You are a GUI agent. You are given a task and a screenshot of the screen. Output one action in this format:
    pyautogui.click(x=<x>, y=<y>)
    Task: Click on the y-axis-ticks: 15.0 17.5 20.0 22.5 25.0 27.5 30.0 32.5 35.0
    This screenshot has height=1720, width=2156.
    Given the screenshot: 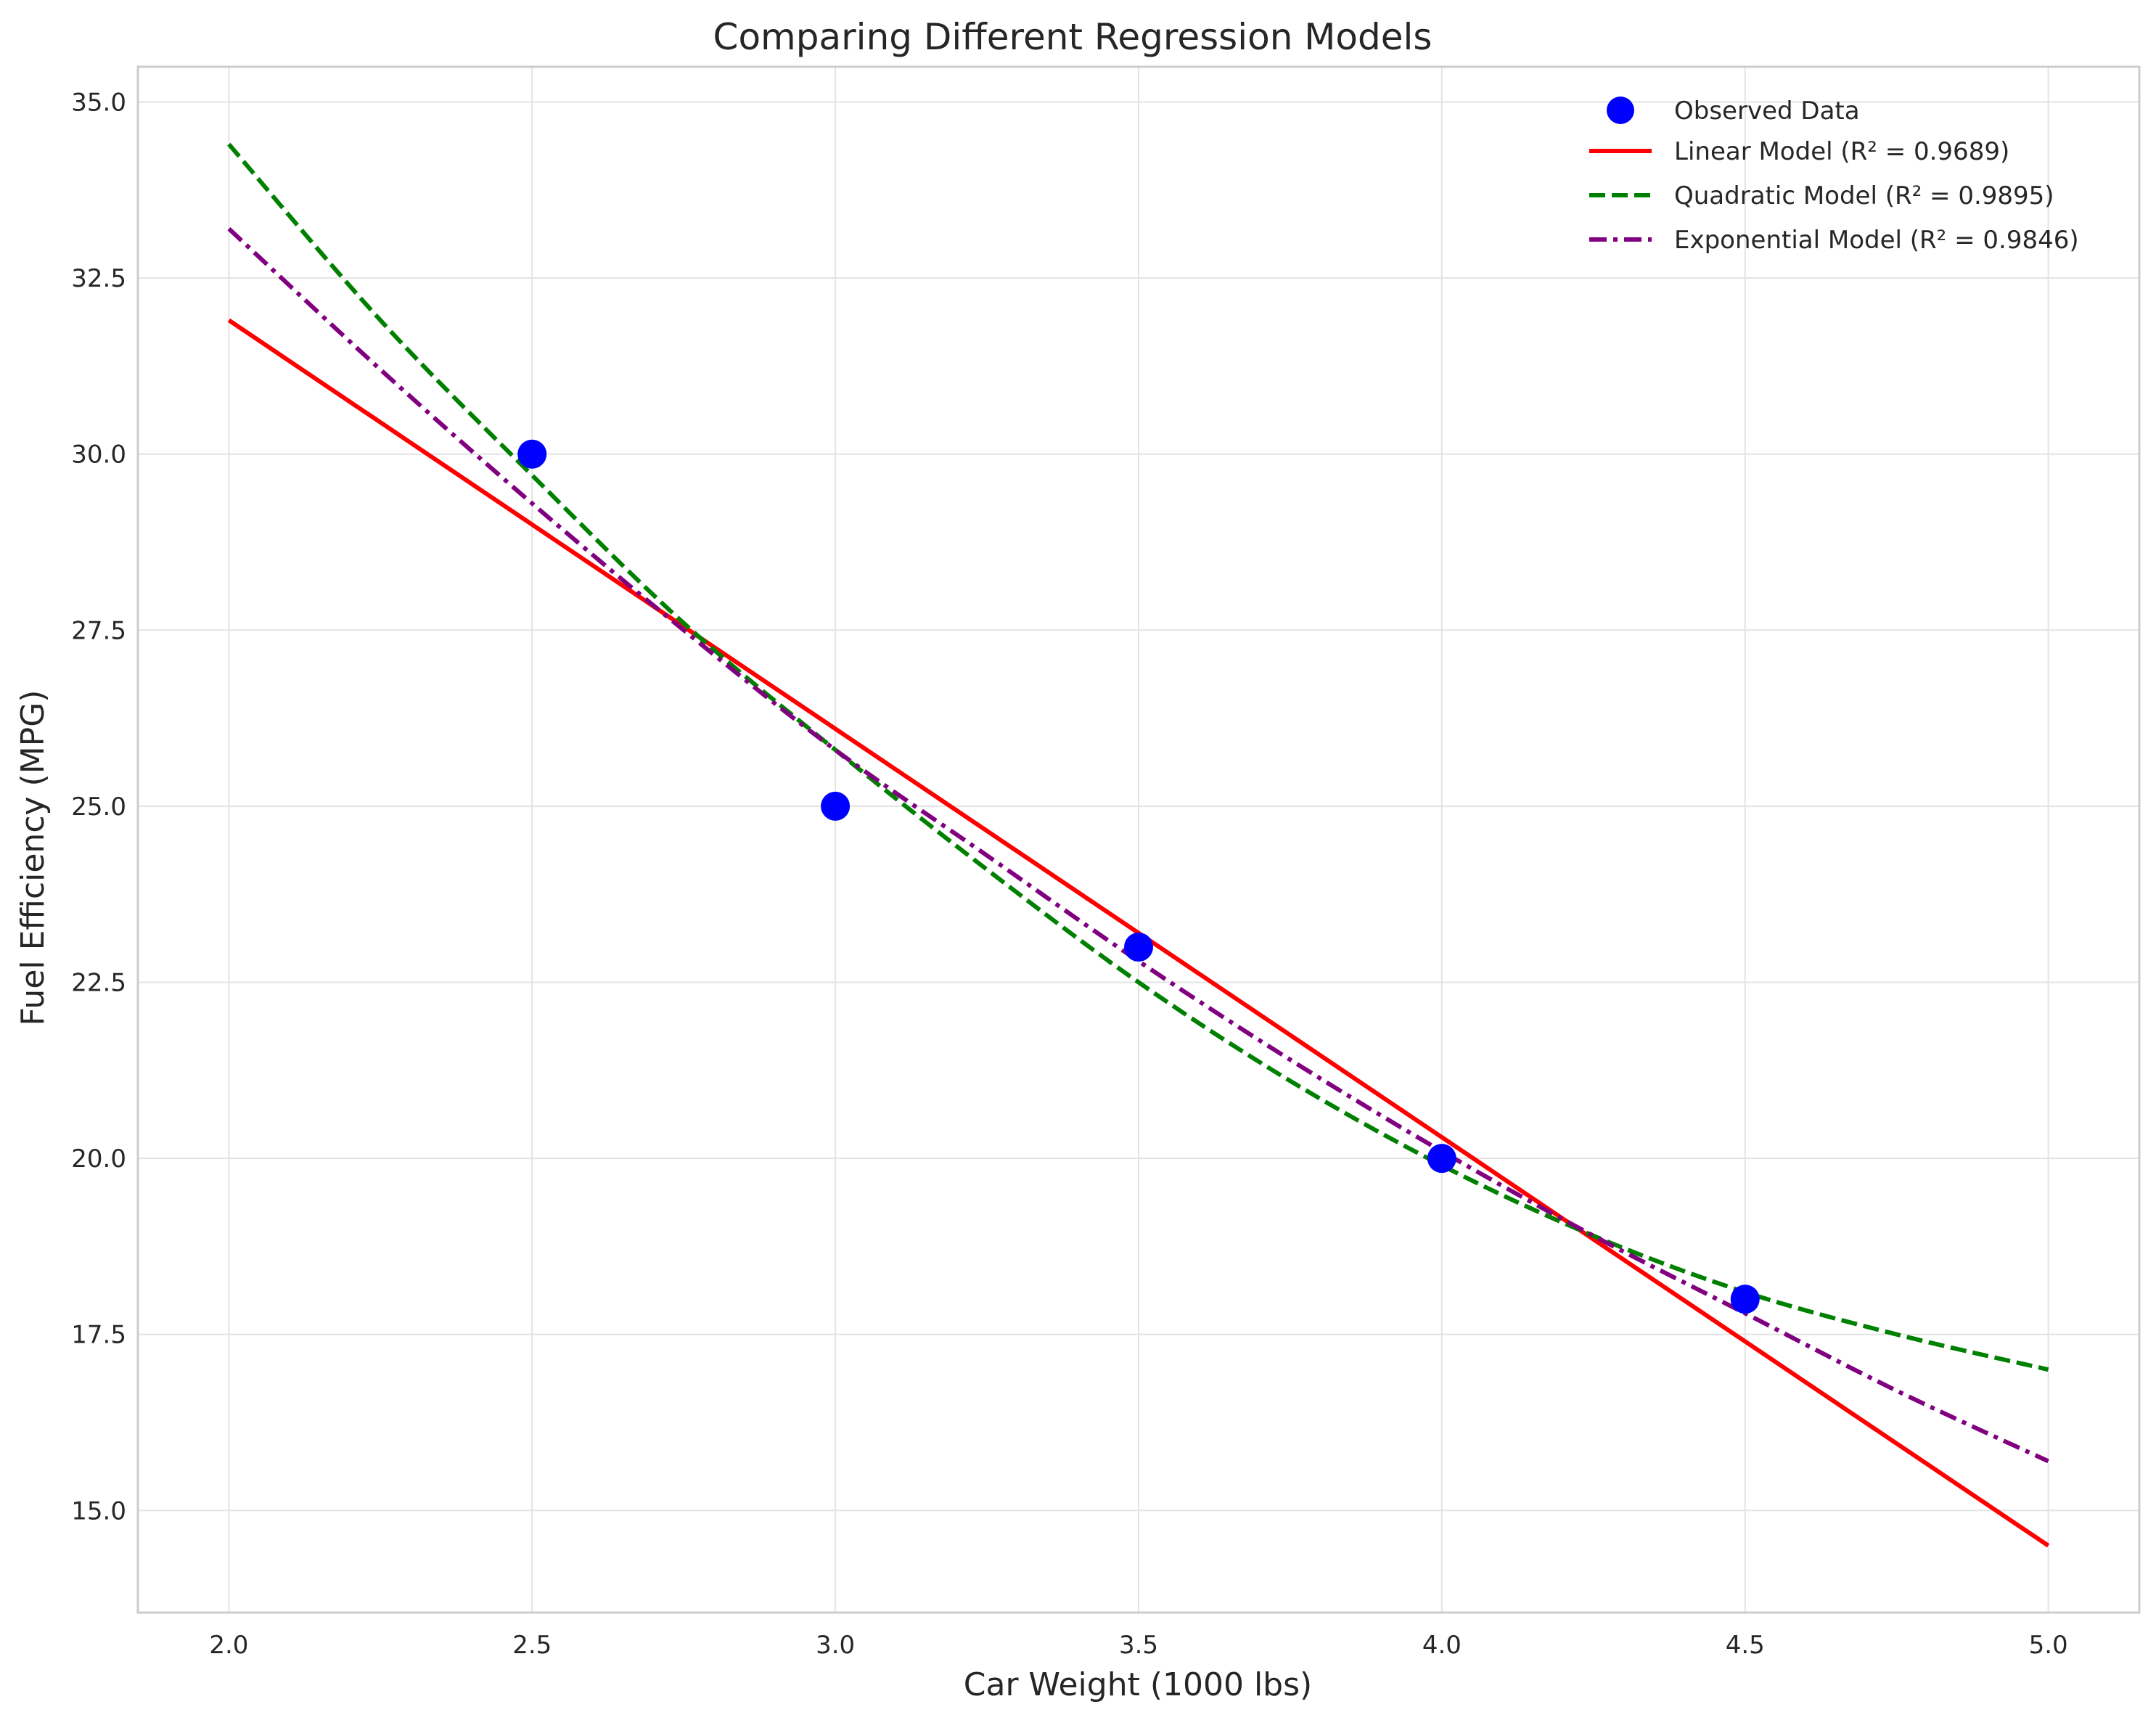 What is the action you would take?
    pyautogui.click(x=98, y=808)
    